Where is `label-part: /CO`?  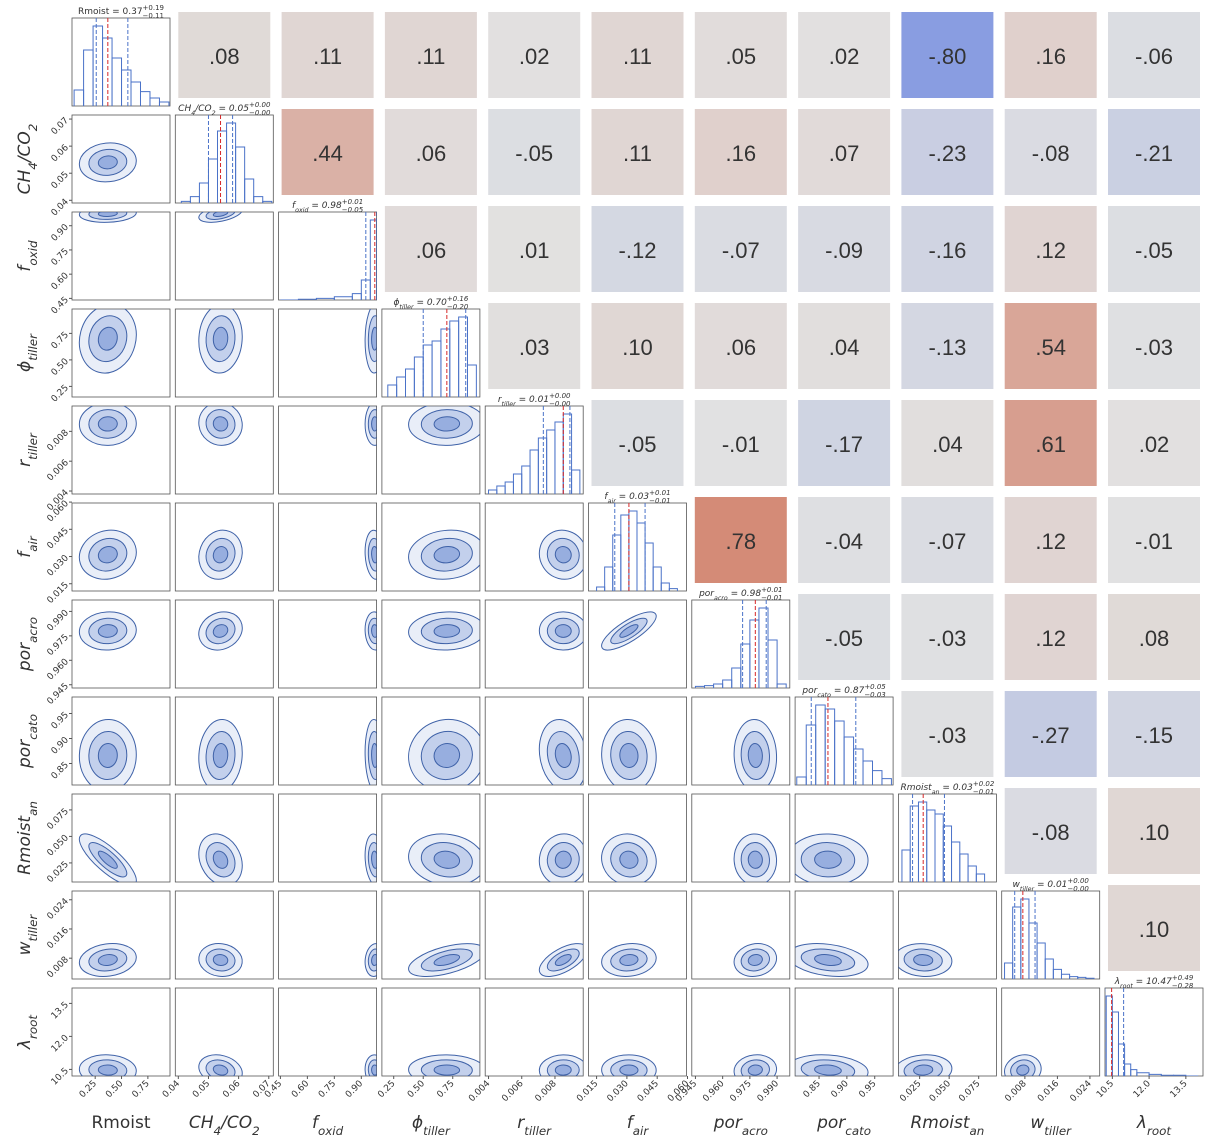
label-part: /CO is located at coordinates (235, 1123).